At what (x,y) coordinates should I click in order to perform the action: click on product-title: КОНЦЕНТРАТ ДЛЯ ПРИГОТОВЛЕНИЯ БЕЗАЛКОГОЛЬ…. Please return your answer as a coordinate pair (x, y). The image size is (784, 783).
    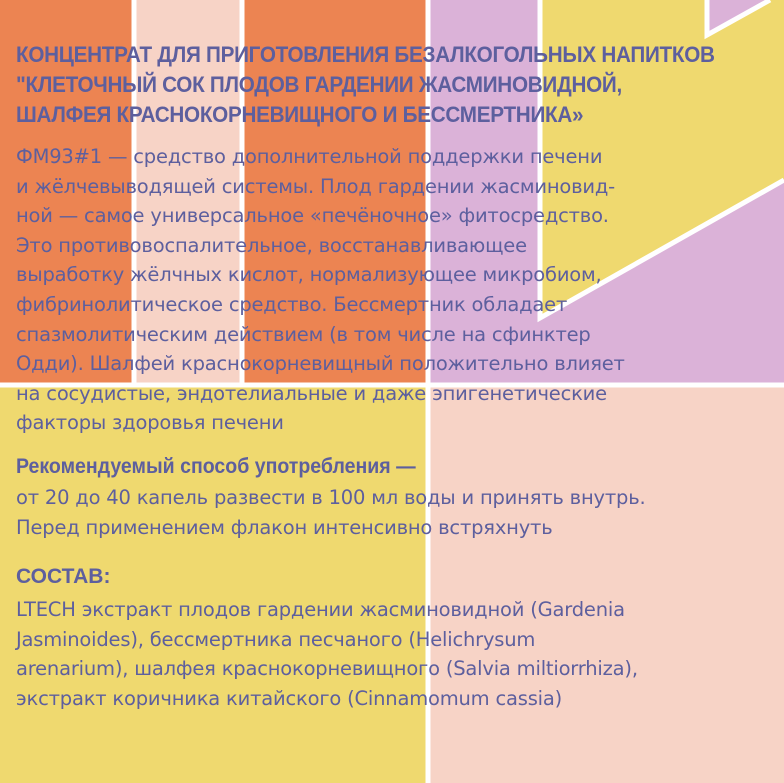
    Looking at the image, I should click on (365, 85).